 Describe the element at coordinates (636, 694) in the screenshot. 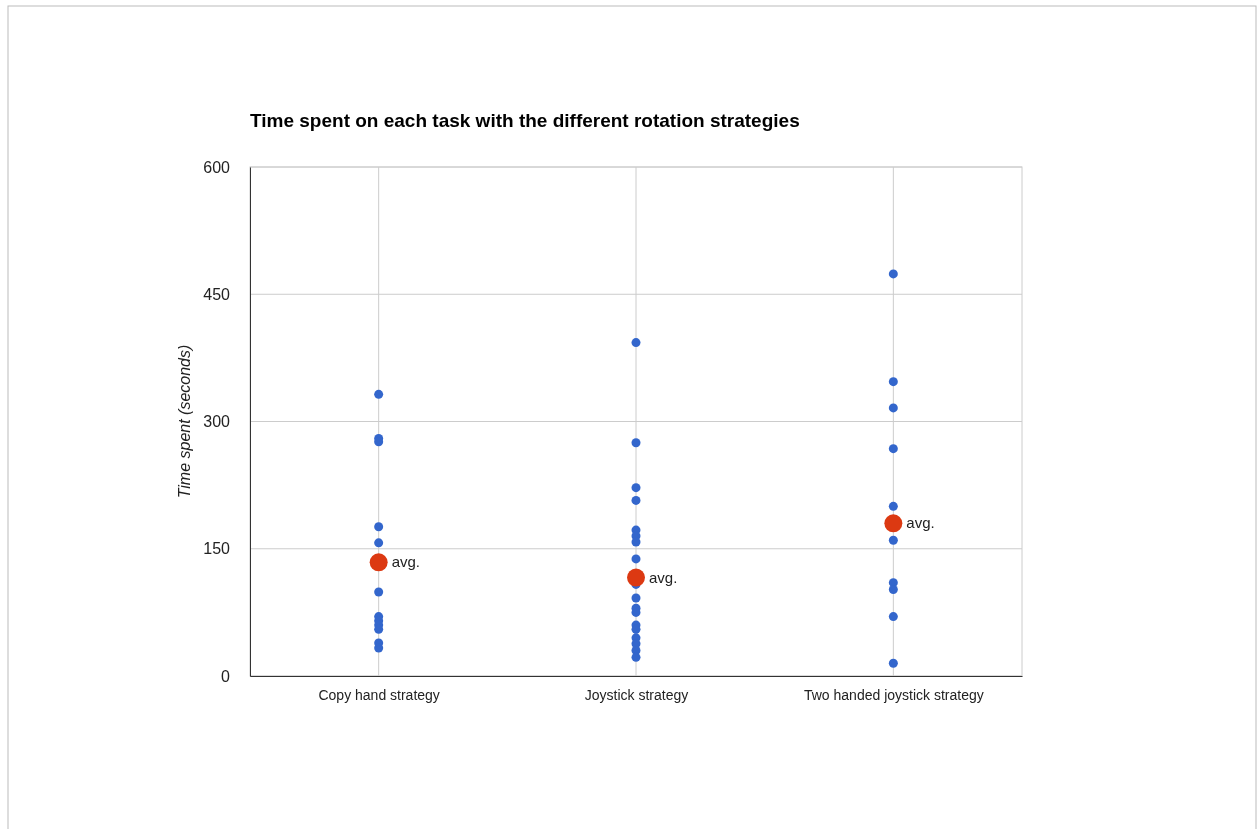

I see `x-tick-label: Joystick strategy` at that location.